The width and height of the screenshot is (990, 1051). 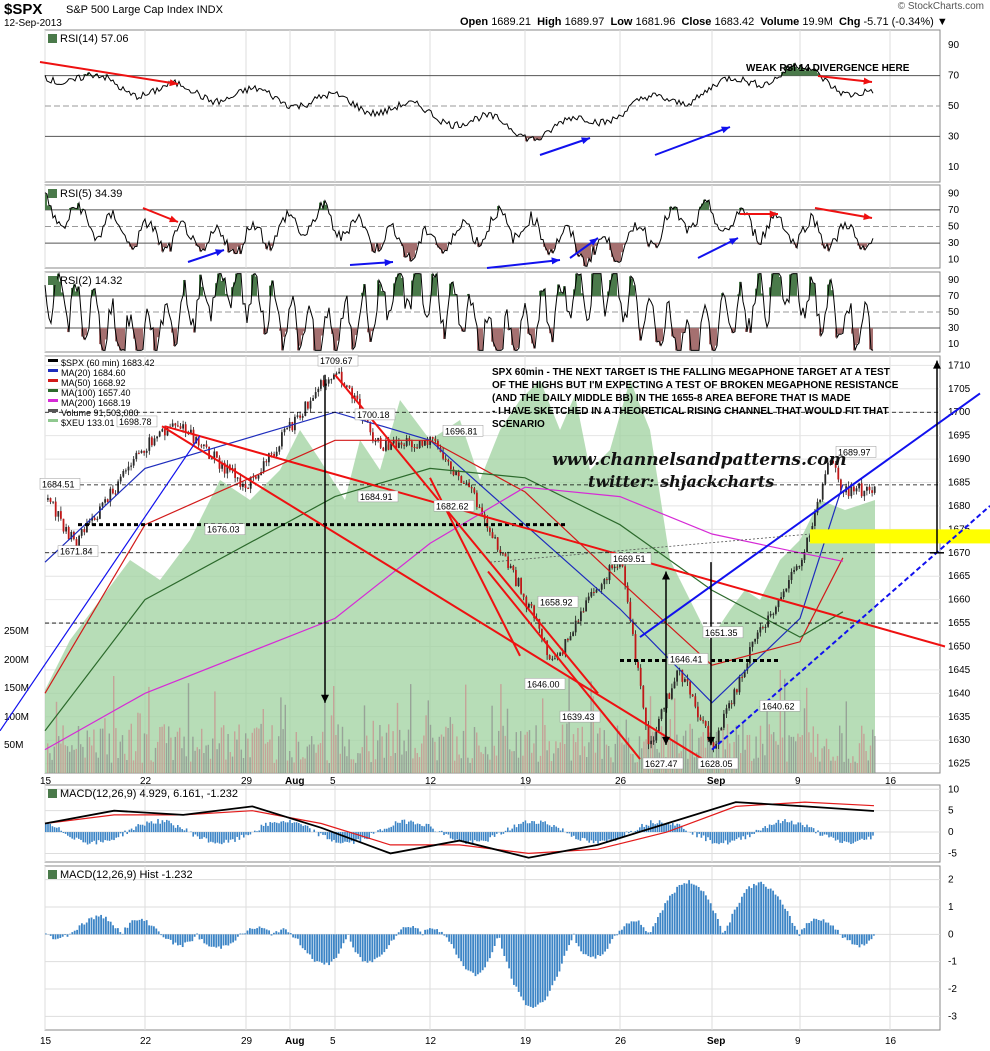 What do you see at coordinates (459, 830) in the screenshot?
I see `macd-line` at bounding box center [459, 830].